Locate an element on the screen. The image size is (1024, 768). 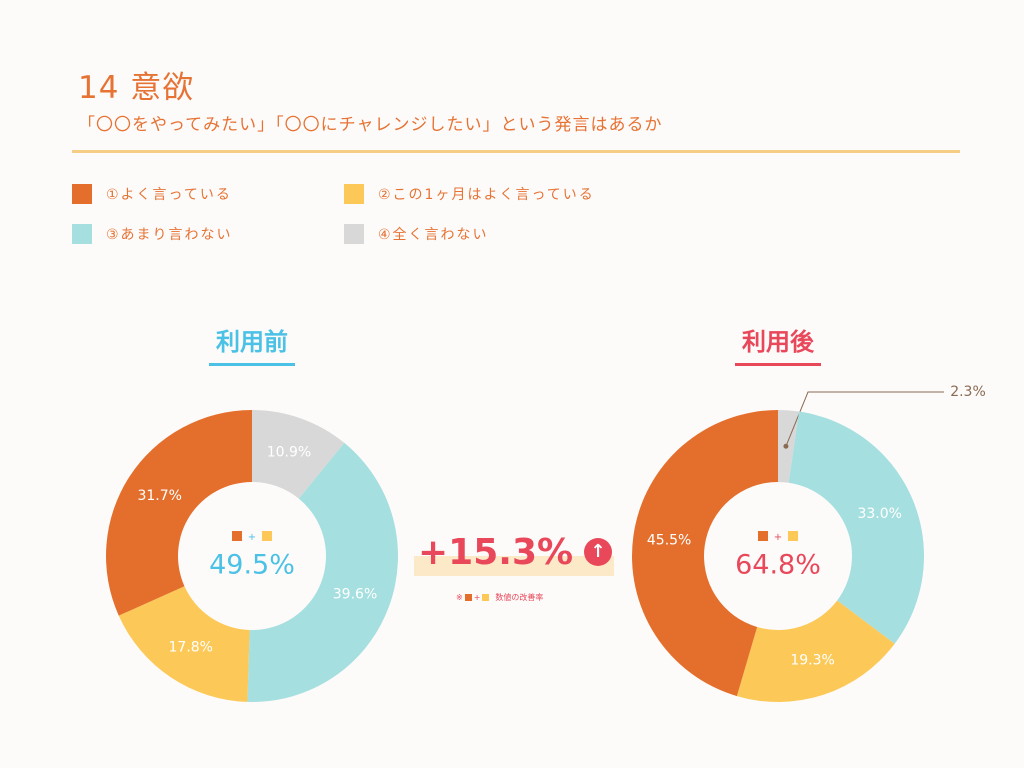
center-value: 64.8% is located at coordinates (778, 565).